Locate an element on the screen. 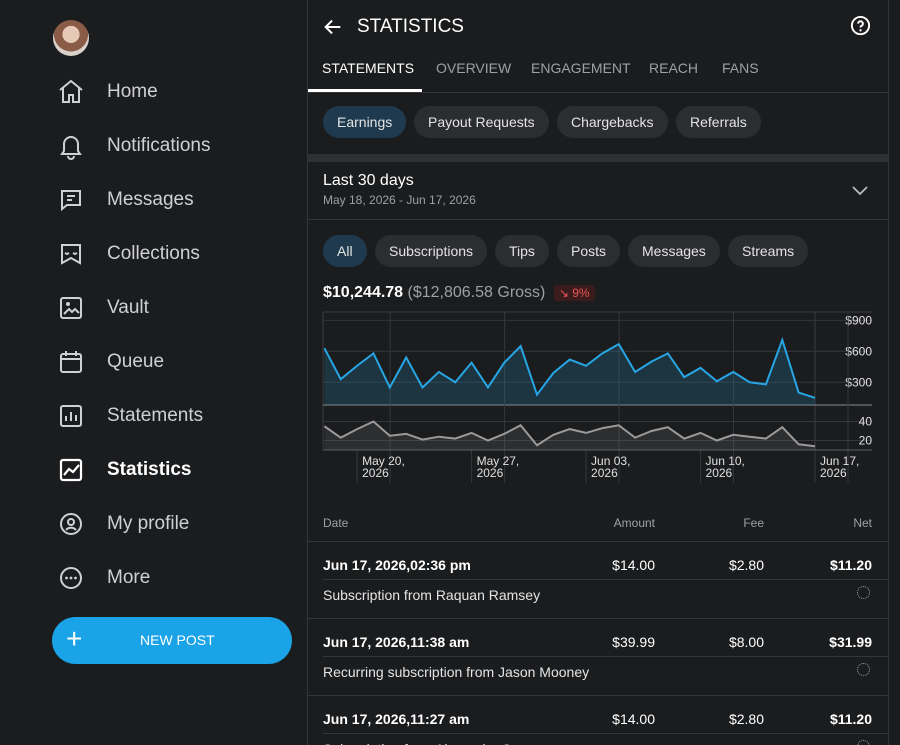 The height and width of the screenshot is (745, 900). period-range: May 18, 2026 - Jun 17, 2026 is located at coordinates (399, 200).